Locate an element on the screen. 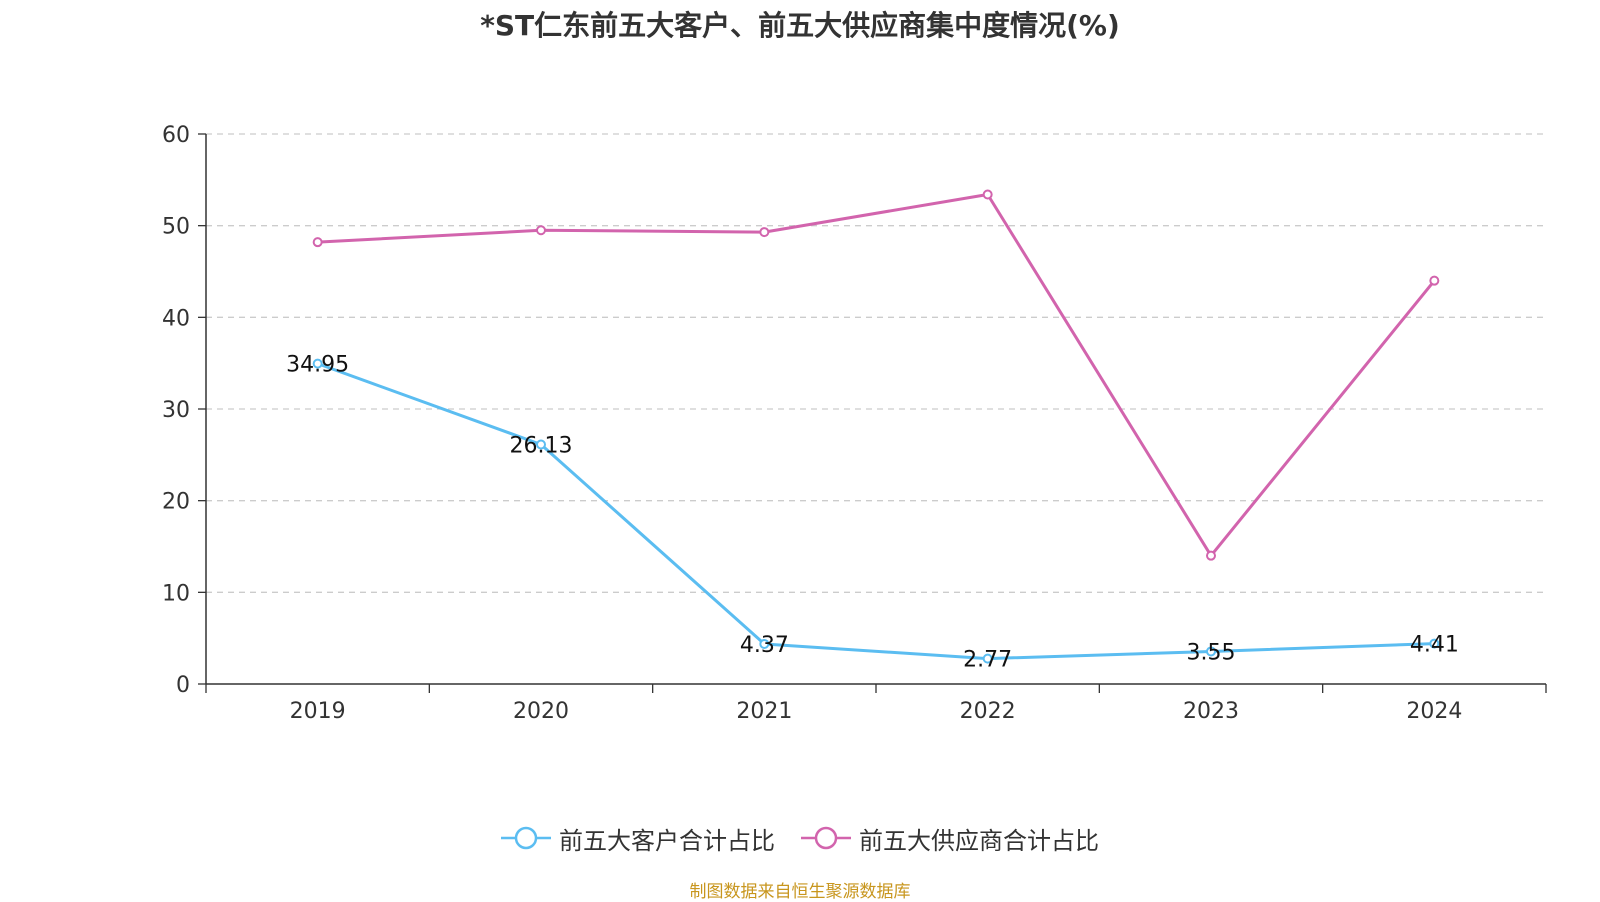 This screenshot has width=1600, height=902. legend-swatch-customers is located at coordinates (526, 838).